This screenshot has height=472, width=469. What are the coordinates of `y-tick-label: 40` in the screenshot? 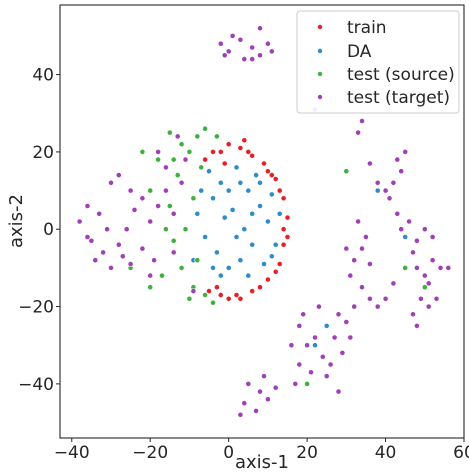 It's located at (43, 76).